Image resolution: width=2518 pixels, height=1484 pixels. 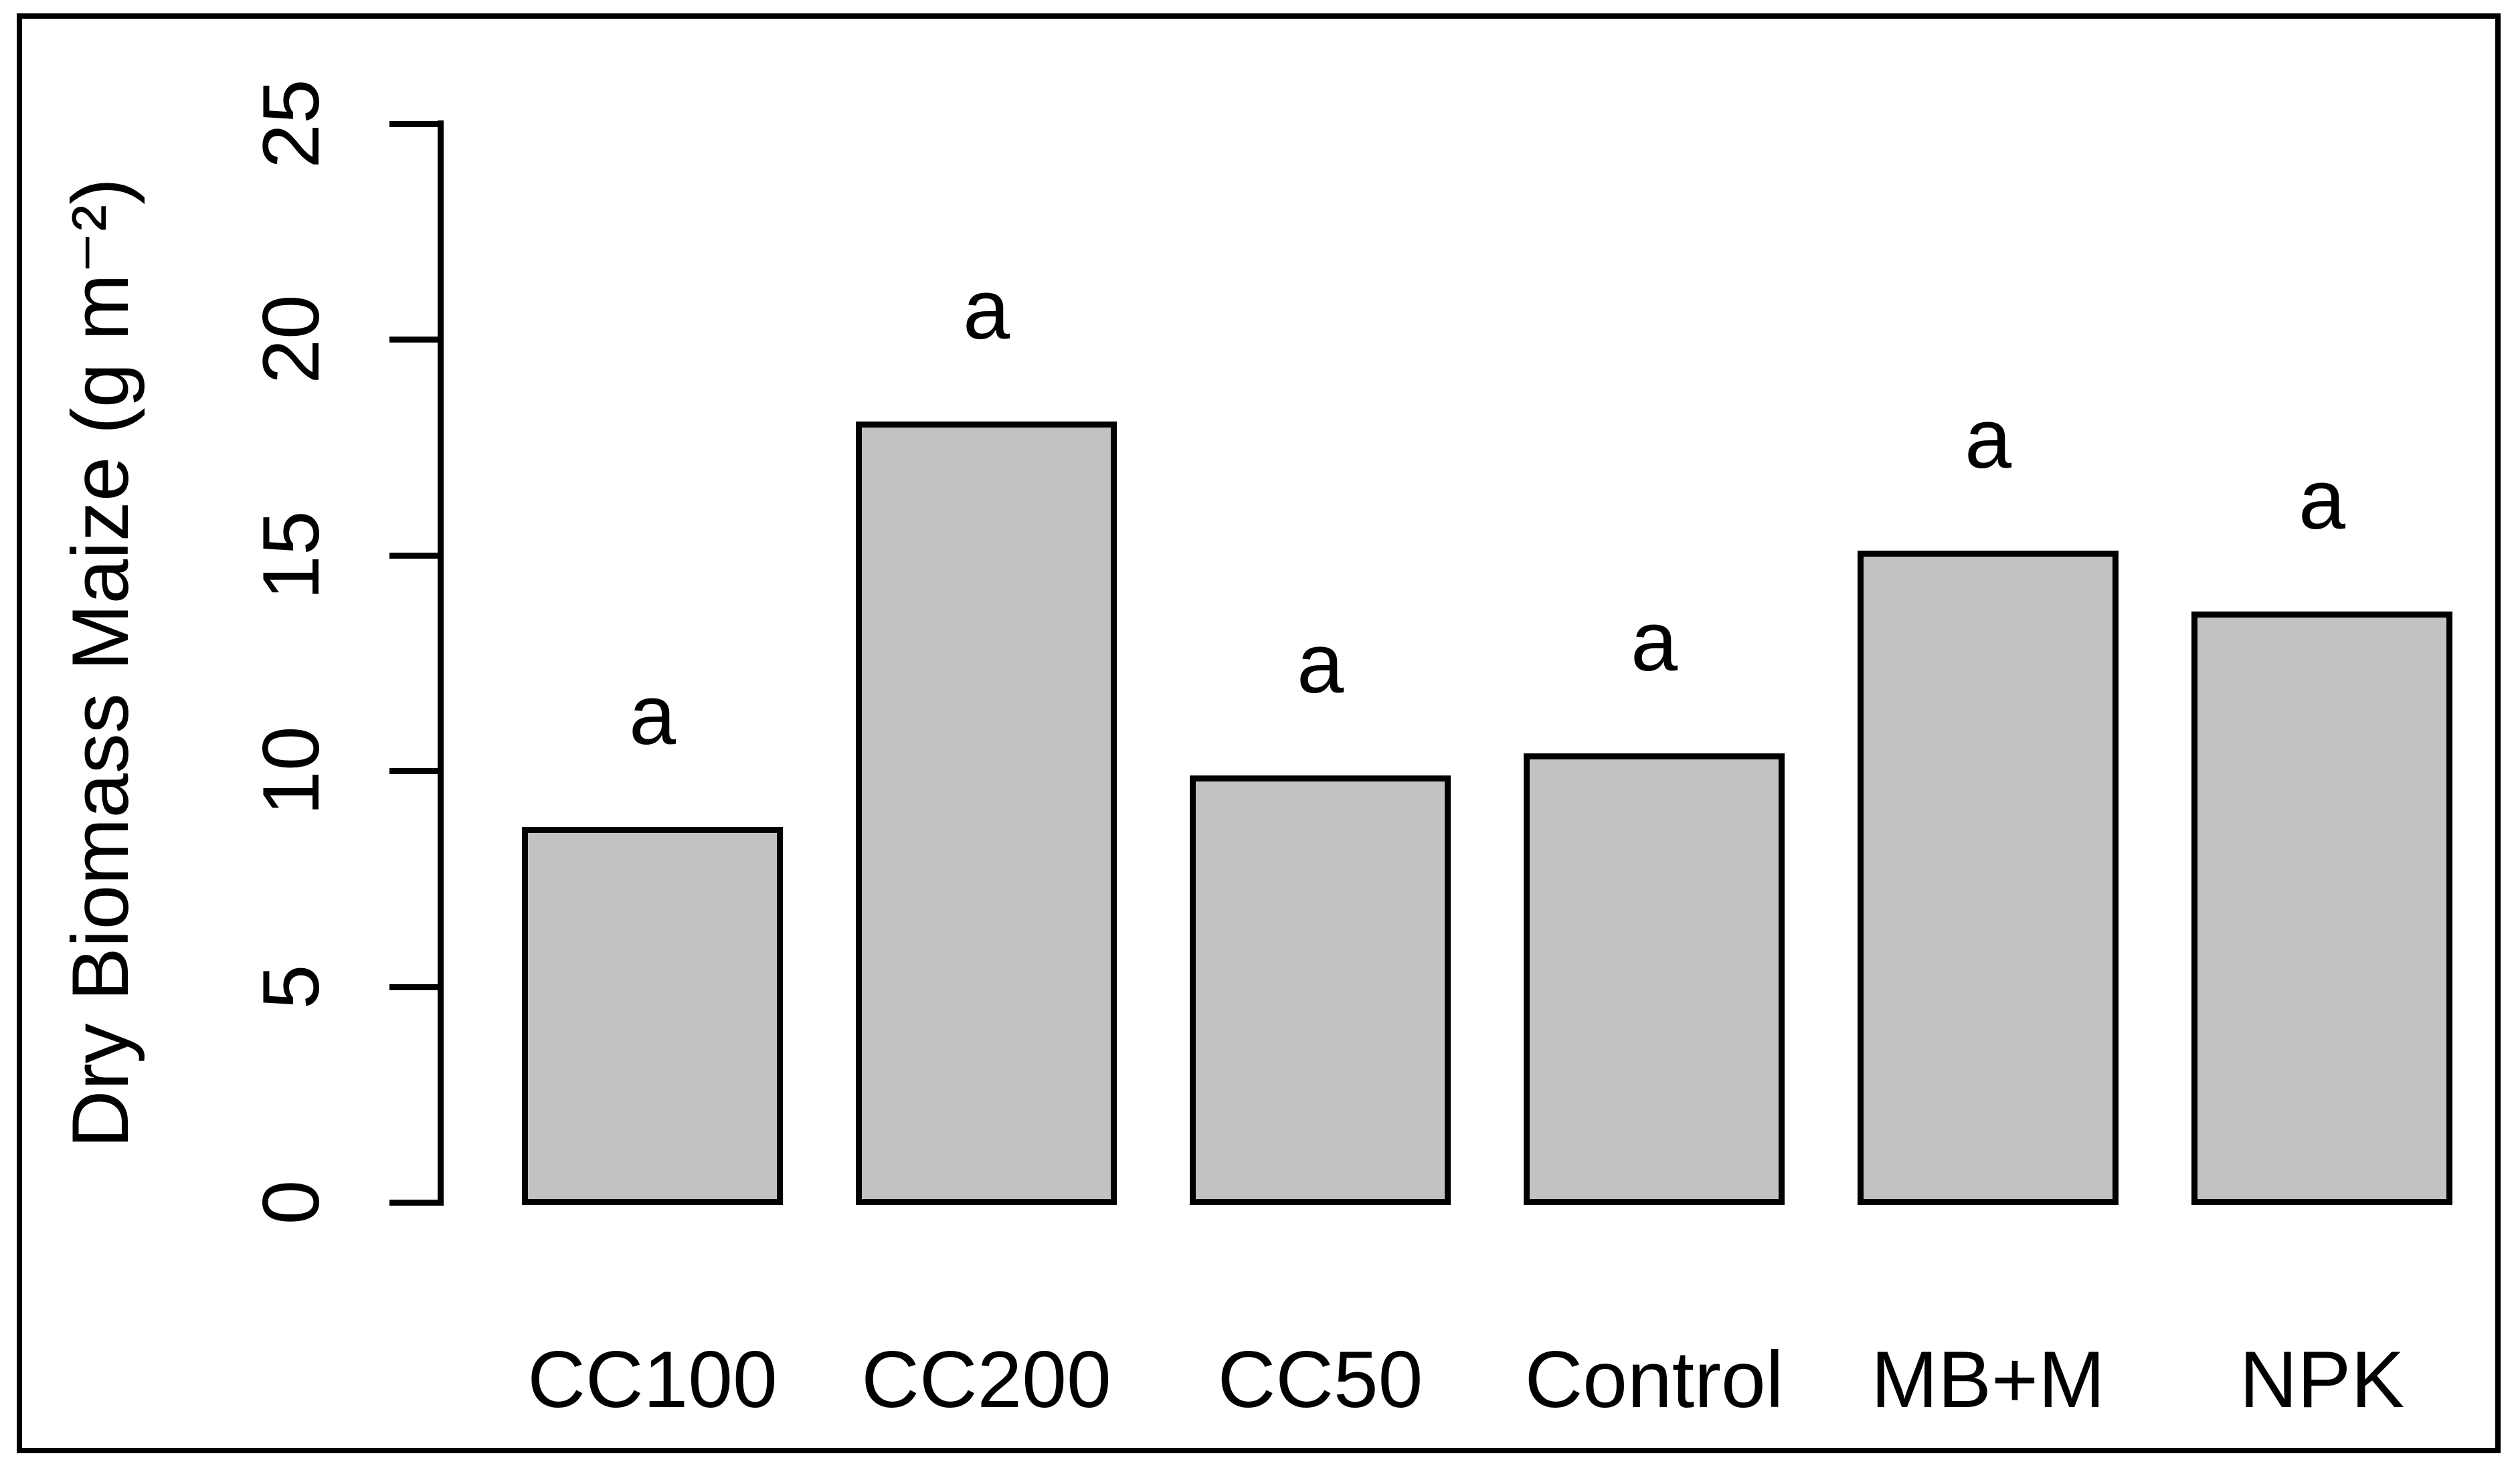 What do you see at coordinates (291, 339) in the screenshot?
I see `y-axis-tick-label: 20` at bounding box center [291, 339].